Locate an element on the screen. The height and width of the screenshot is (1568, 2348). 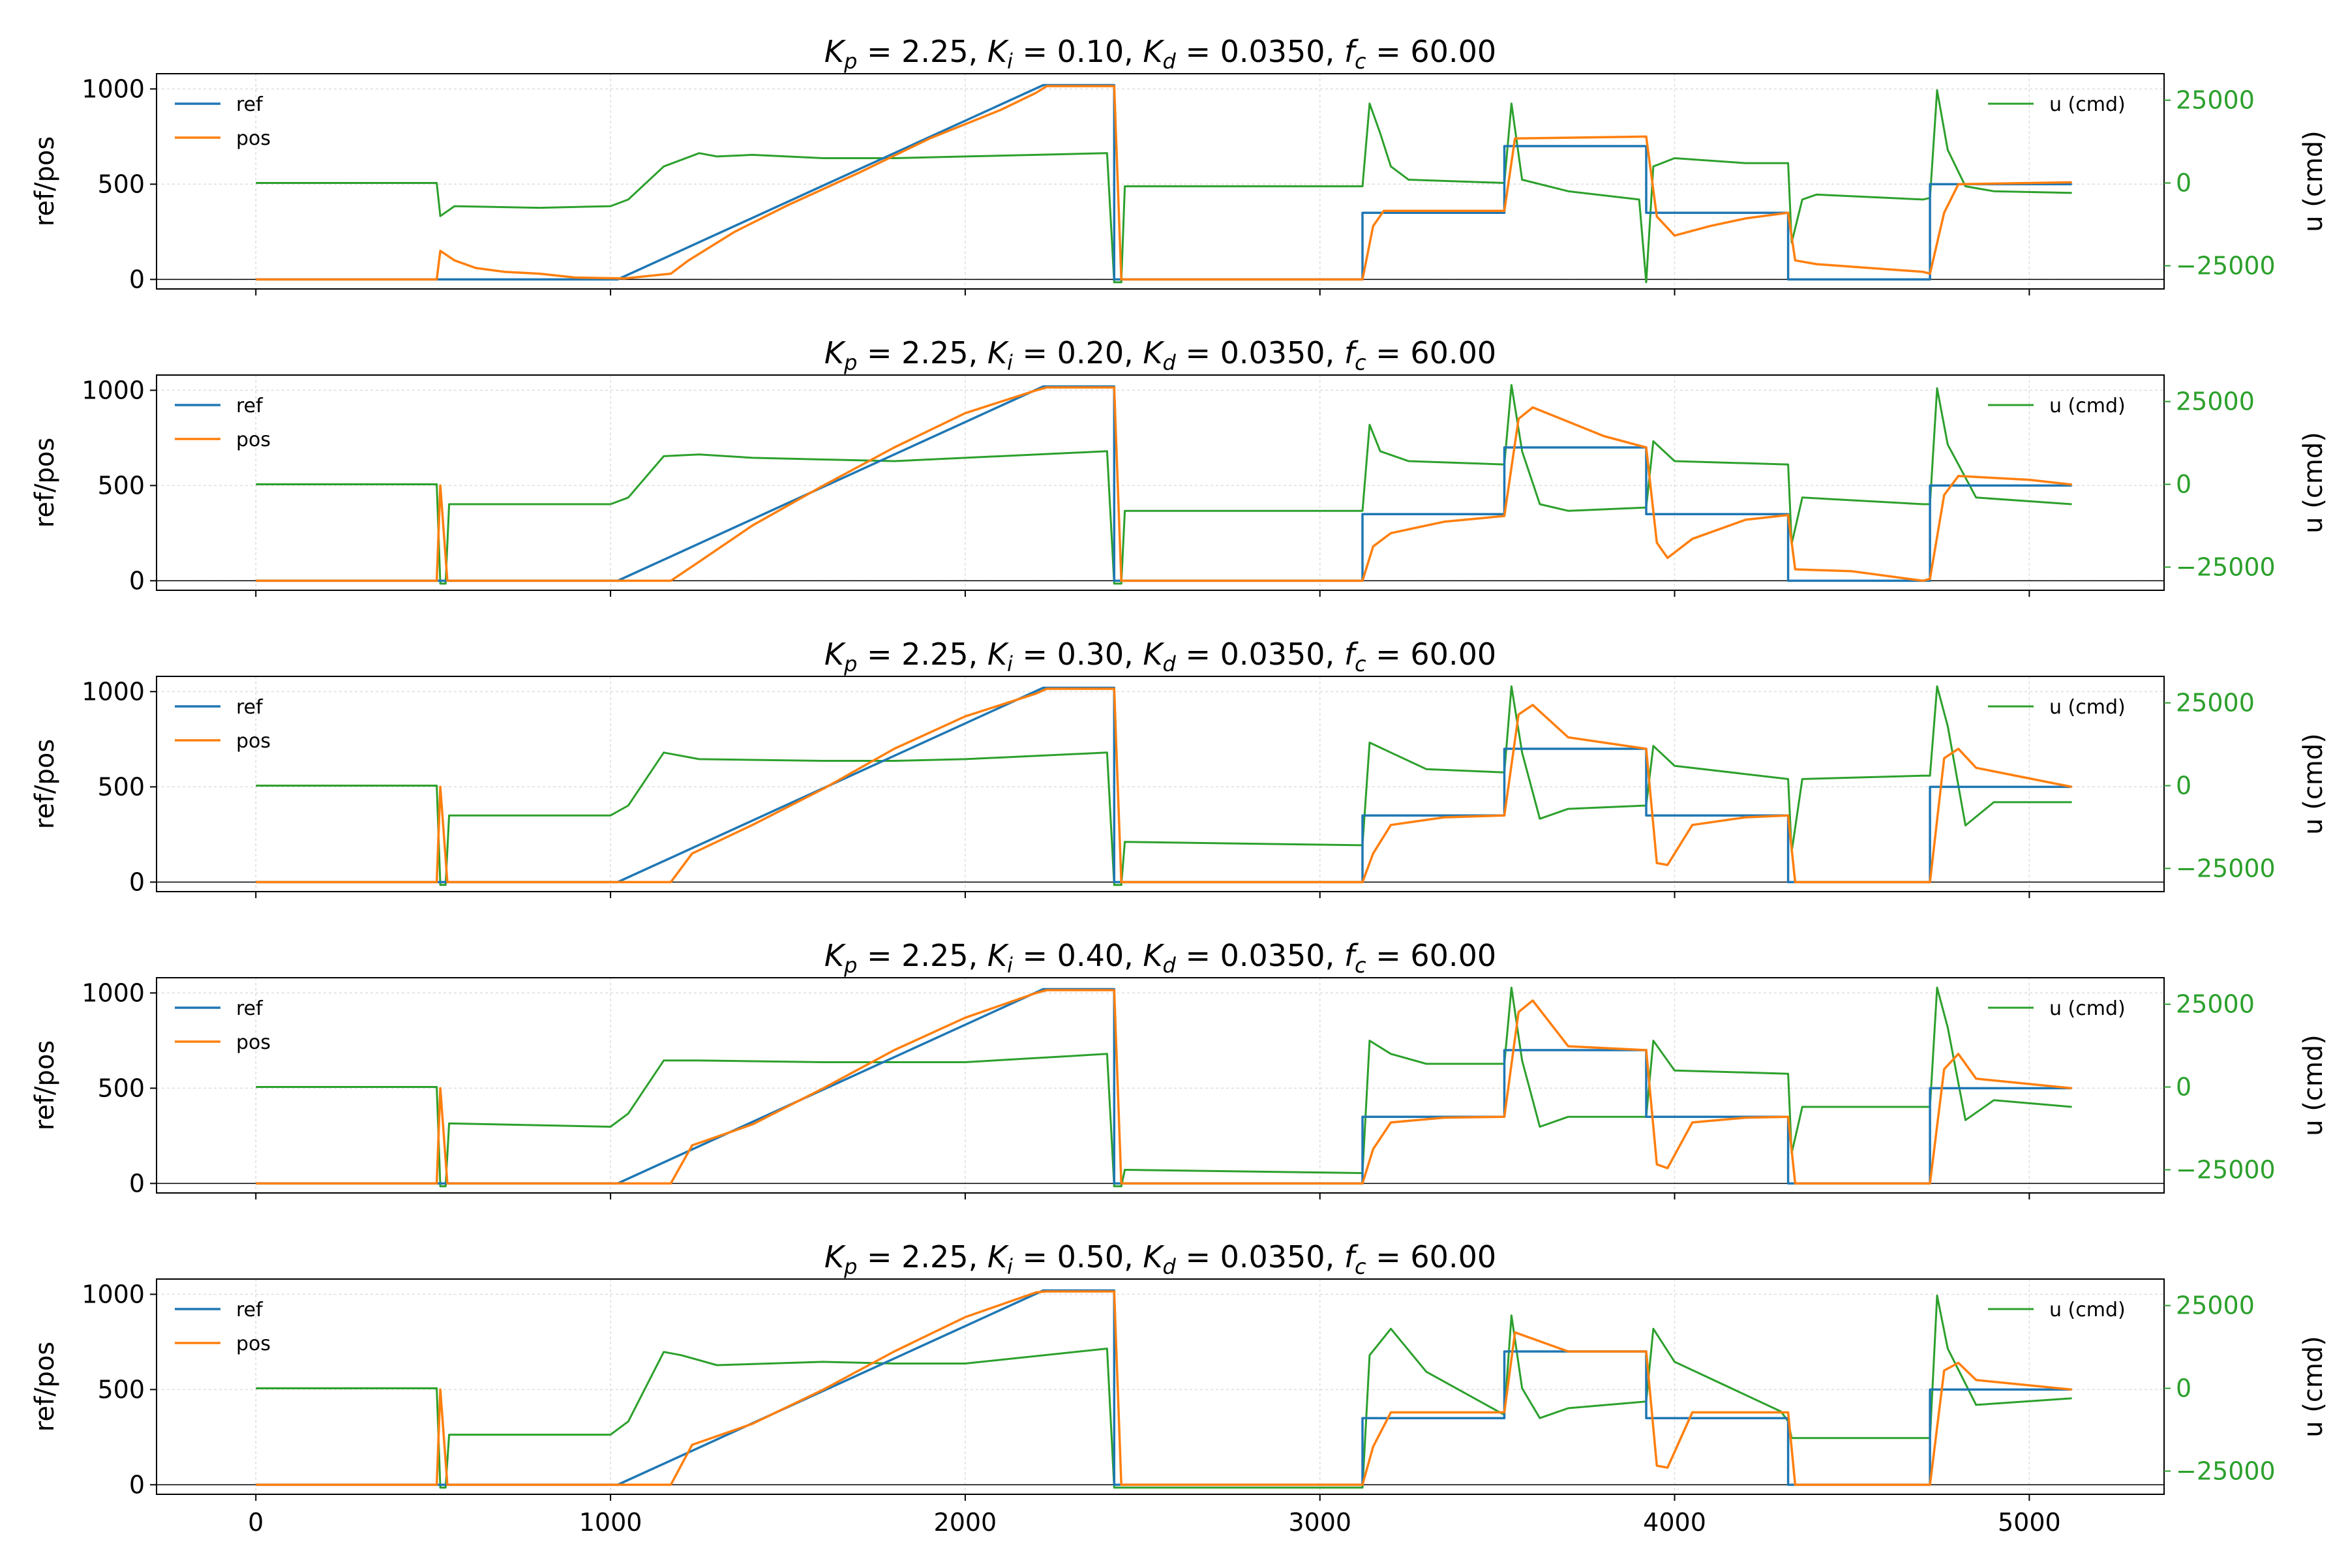
x-tick-label: 4000 is located at coordinates (1675, 1522).